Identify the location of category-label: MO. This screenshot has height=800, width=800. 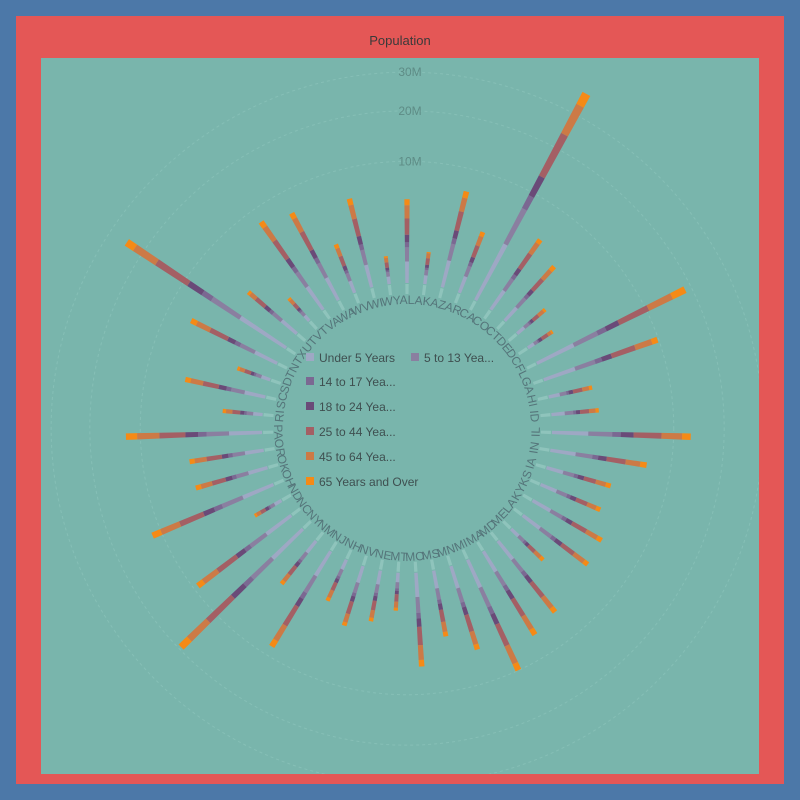
(415, 556).